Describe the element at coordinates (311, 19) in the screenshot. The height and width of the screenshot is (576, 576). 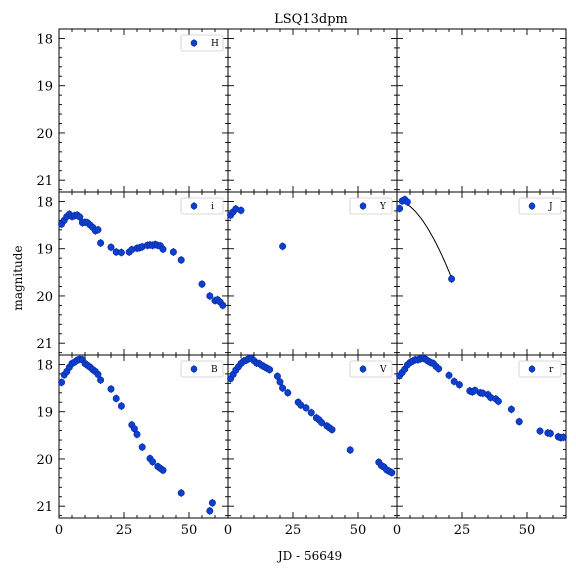
I see `chart-title: LSQ13dpm` at that location.